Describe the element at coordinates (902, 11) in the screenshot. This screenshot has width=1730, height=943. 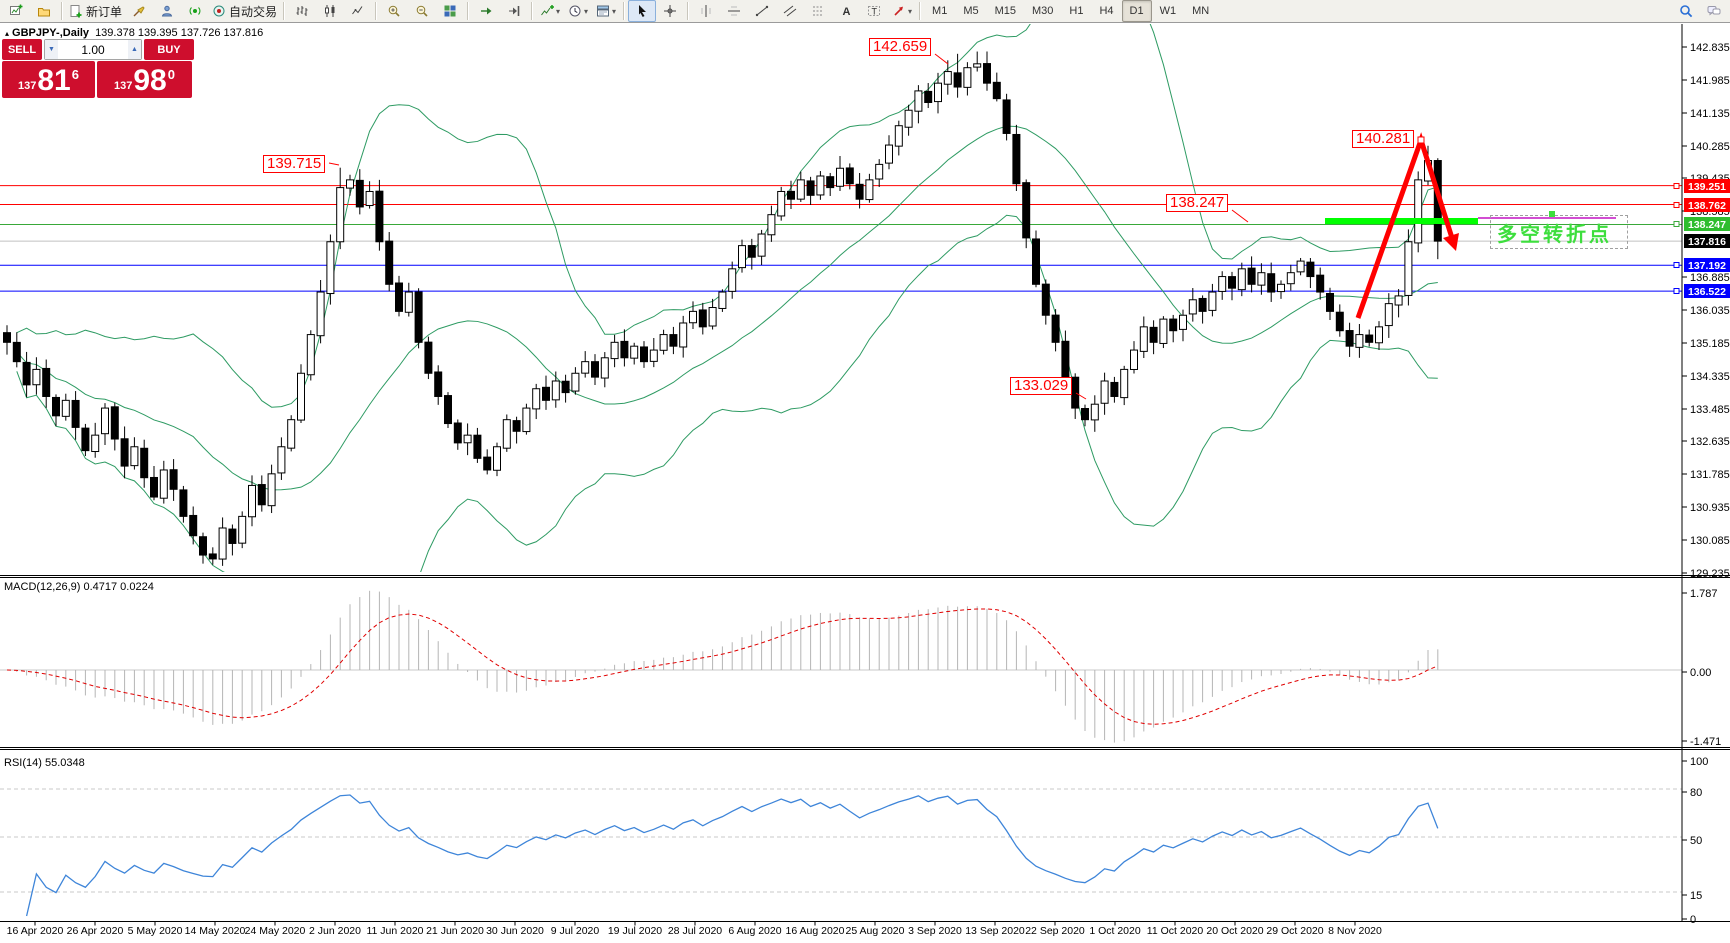
I see `arrows-button: ▾` at that location.